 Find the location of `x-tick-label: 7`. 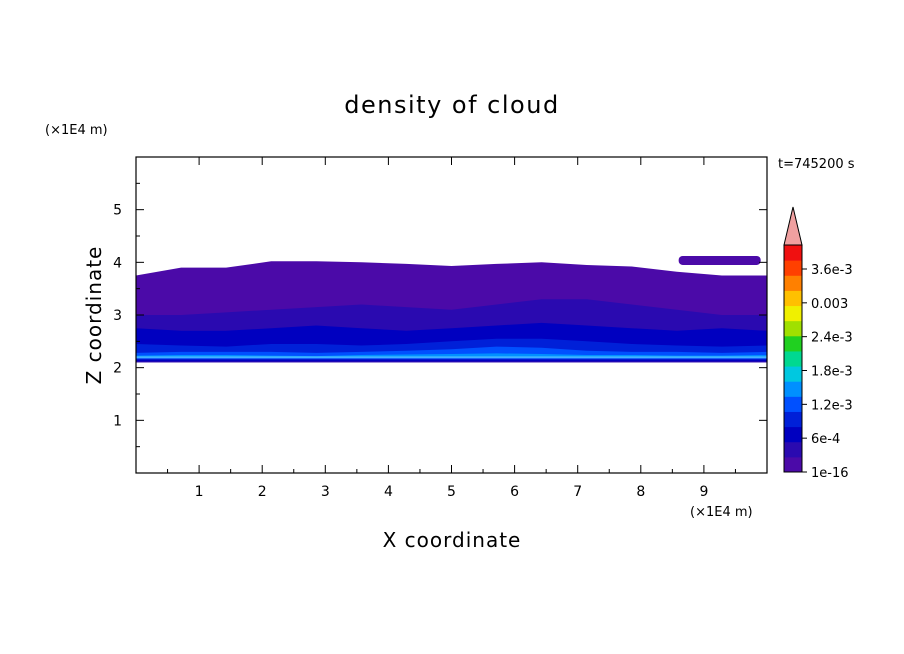

x-tick-label: 7 is located at coordinates (577, 492).